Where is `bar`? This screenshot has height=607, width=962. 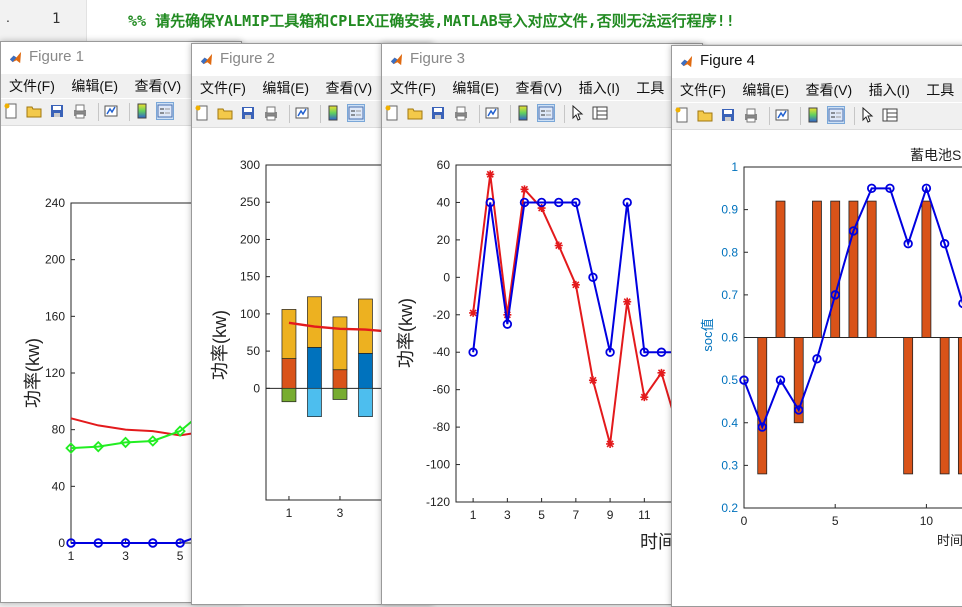 bar is located at coordinates (926, 269).